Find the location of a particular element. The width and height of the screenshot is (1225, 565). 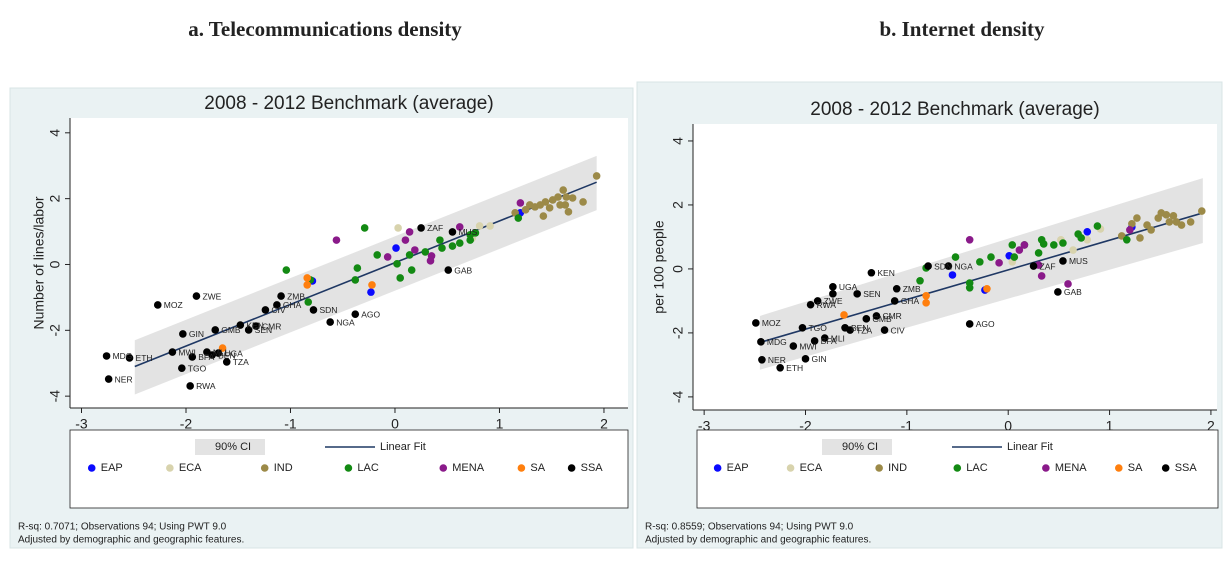

point-label: ZAF is located at coordinates (435, 228).